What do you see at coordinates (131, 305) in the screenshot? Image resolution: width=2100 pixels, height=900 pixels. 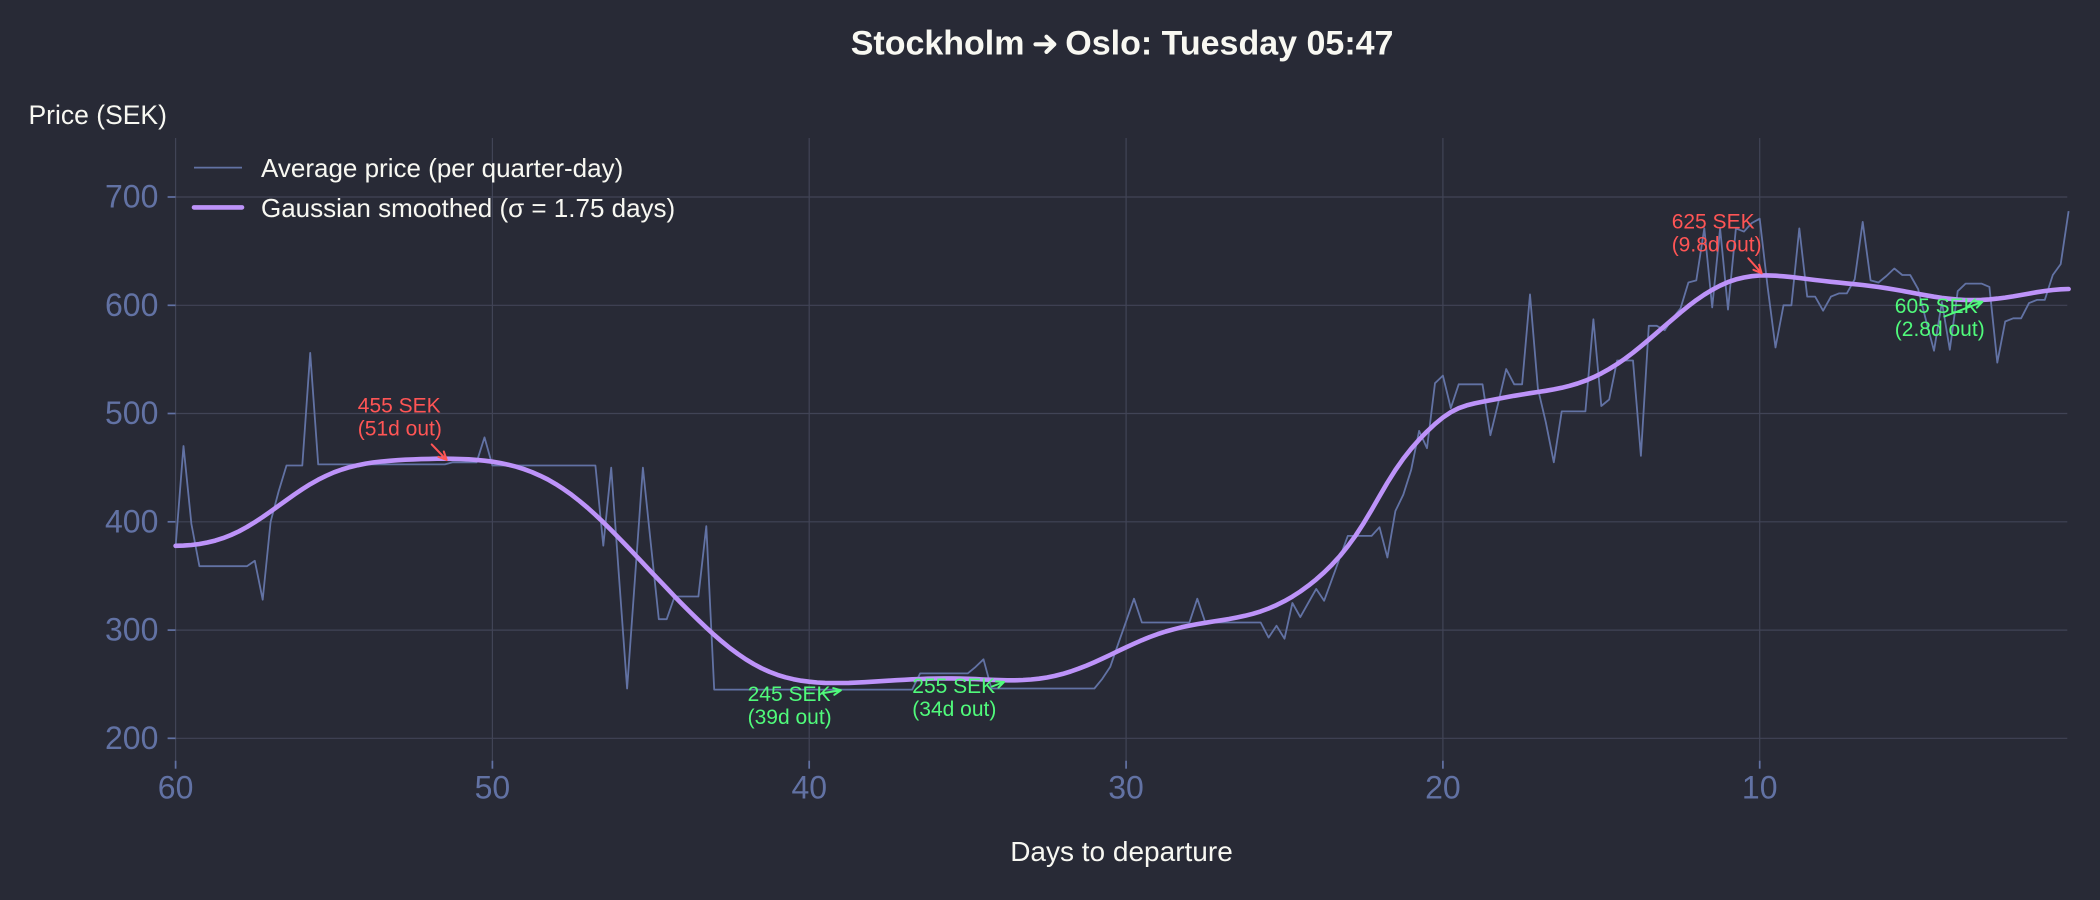 I see `svg-text: 600` at bounding box center [131, 305].